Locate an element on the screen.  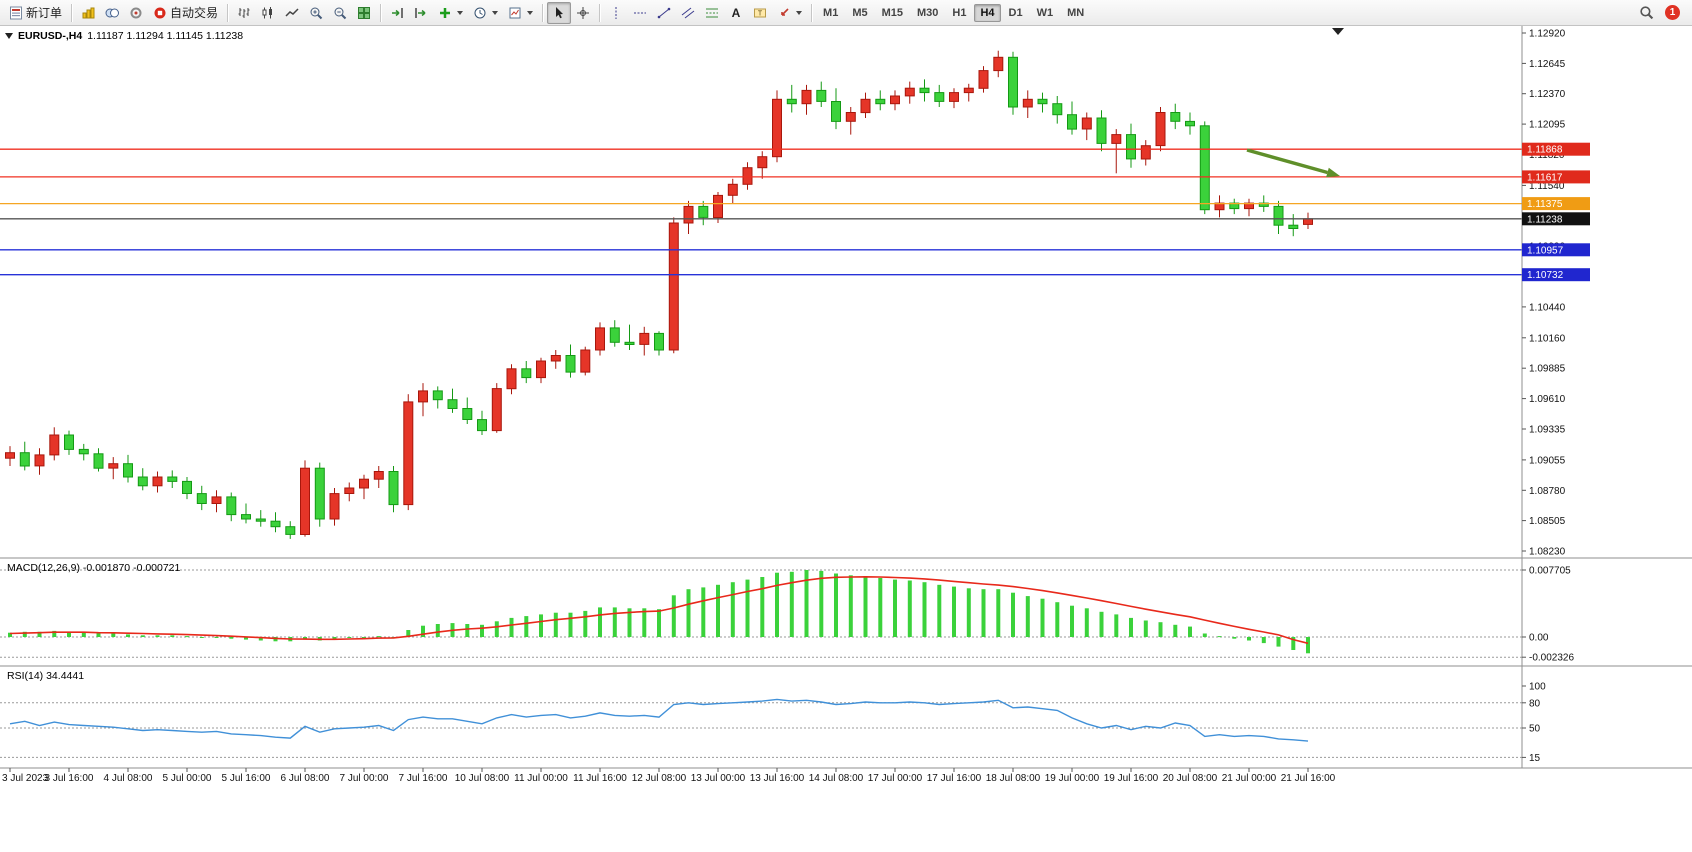
auto-trading-button: 自动交易 is located at coordinates (185, 13).